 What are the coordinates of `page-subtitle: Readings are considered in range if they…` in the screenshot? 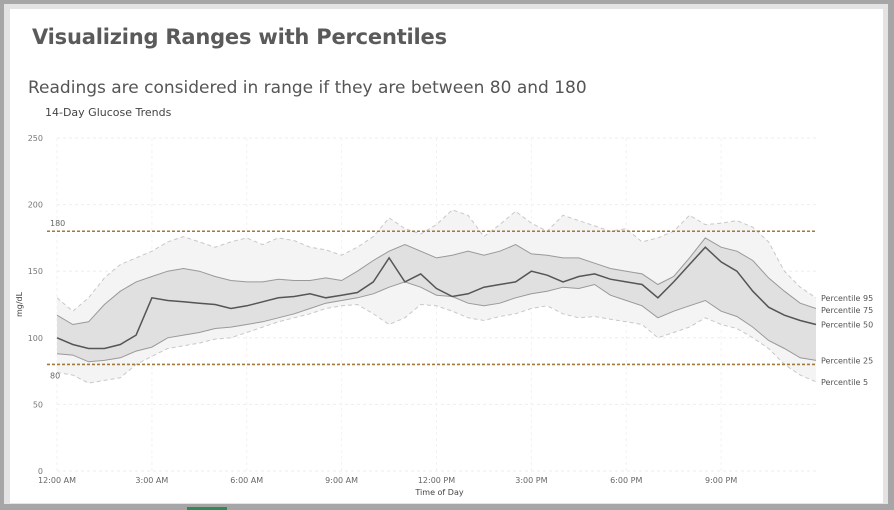 It's located at (307, 88).